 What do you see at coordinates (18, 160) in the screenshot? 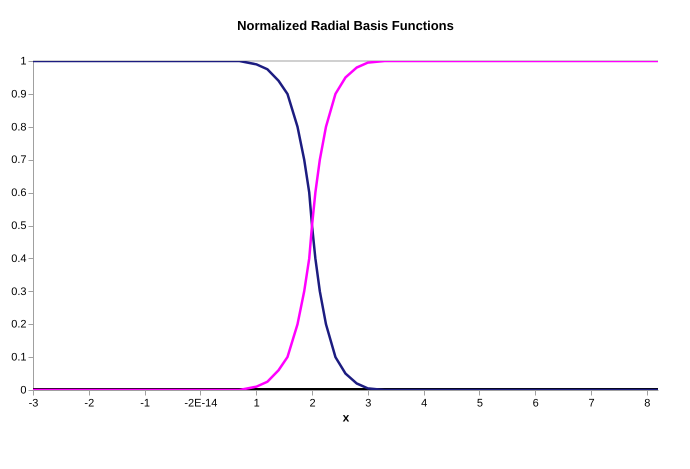
I see `y-tick-label: 0.7` at bounding box center [18, 160].